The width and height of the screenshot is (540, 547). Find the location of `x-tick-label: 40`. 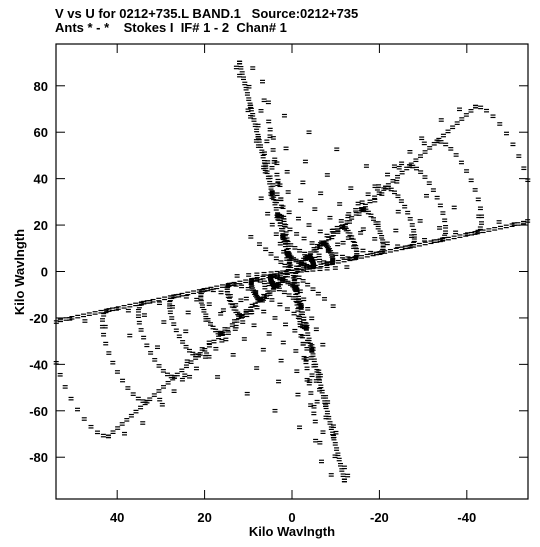

x-tick-label: 40 is located at coordinates (117, 517).